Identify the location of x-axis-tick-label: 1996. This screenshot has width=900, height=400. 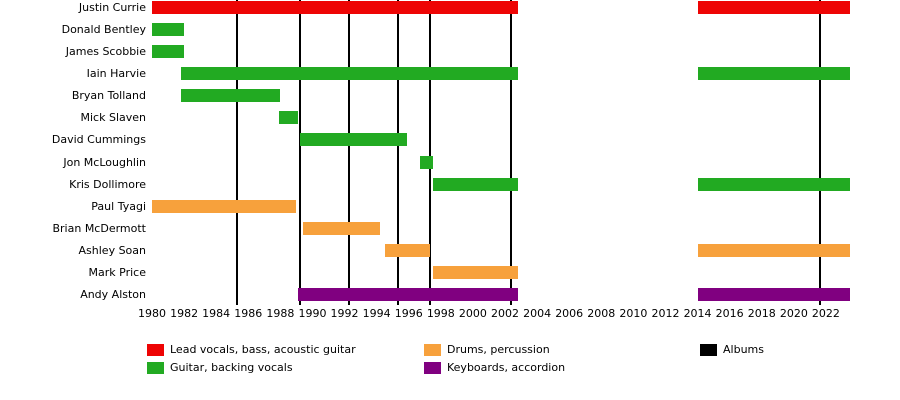
(408, 313).